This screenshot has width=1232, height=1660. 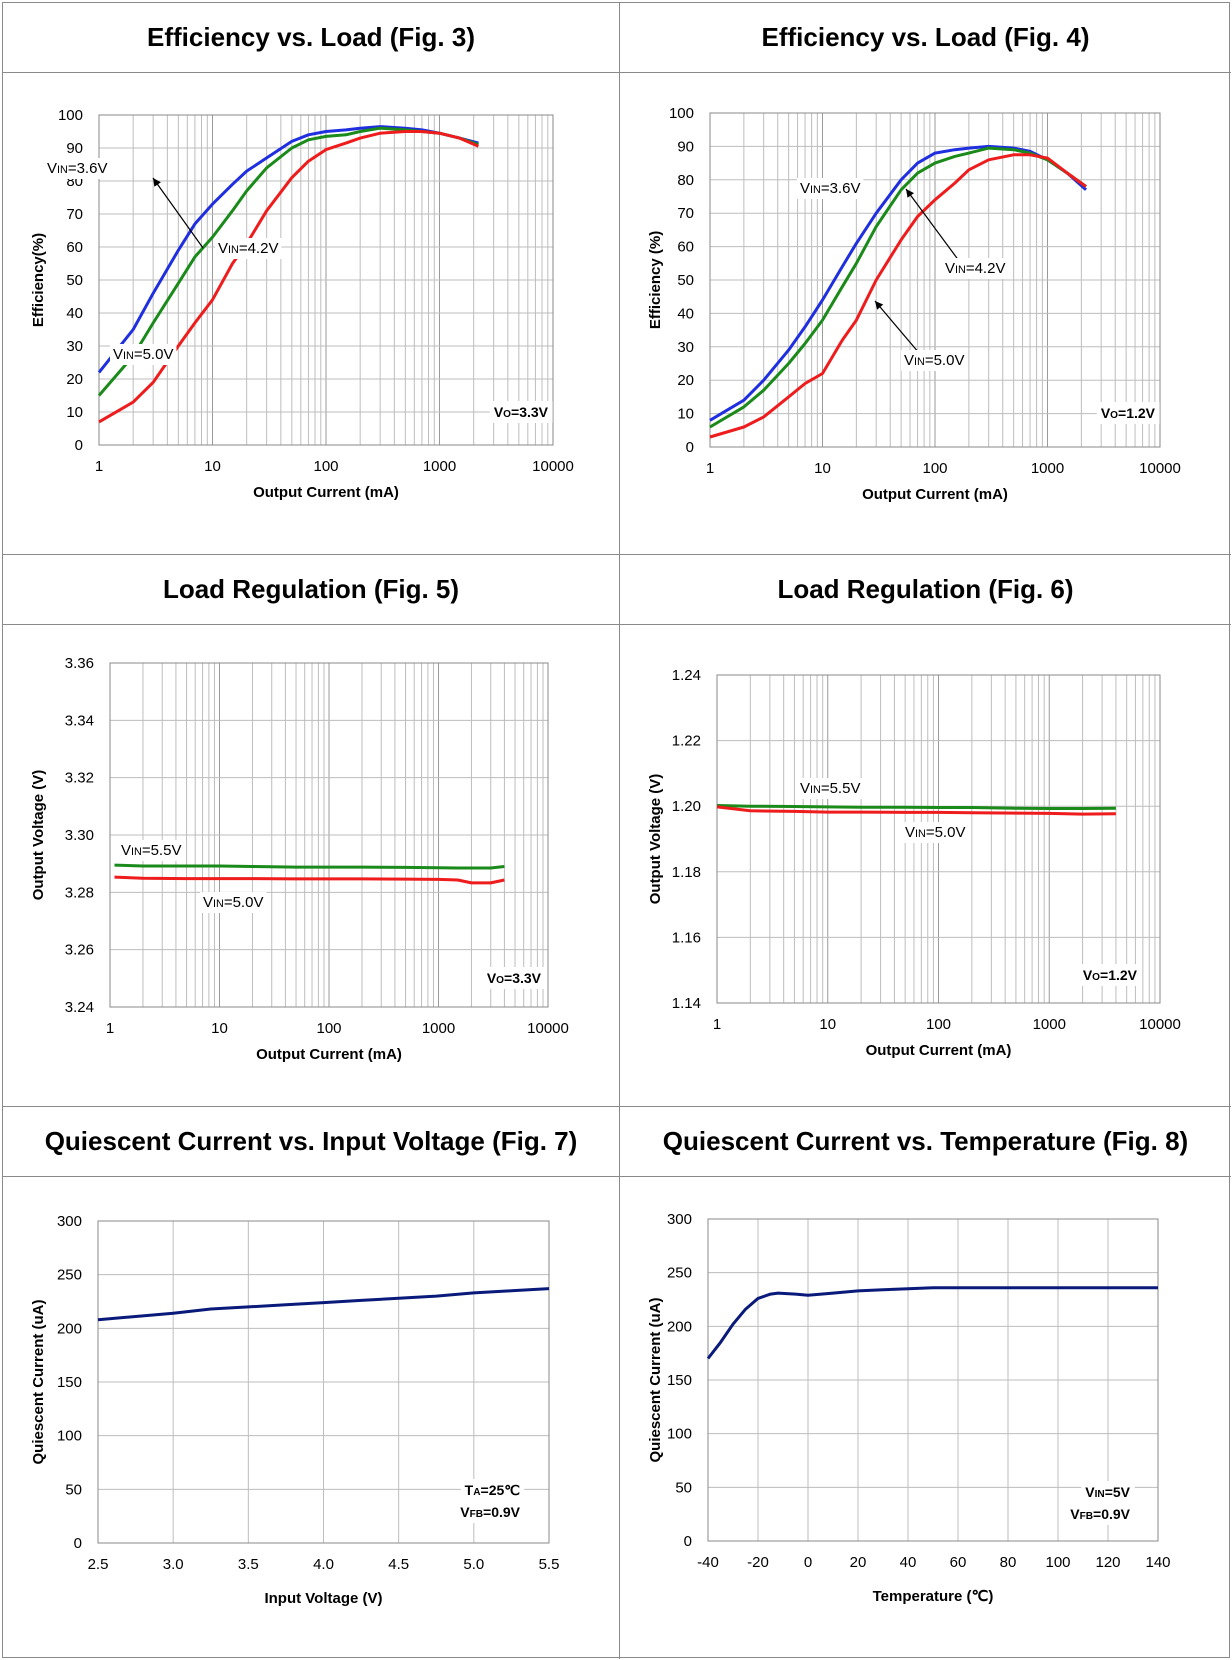 I want to click on fig5-title-text: Load Regulation (Fig. 5), so click(x=311, y=589).